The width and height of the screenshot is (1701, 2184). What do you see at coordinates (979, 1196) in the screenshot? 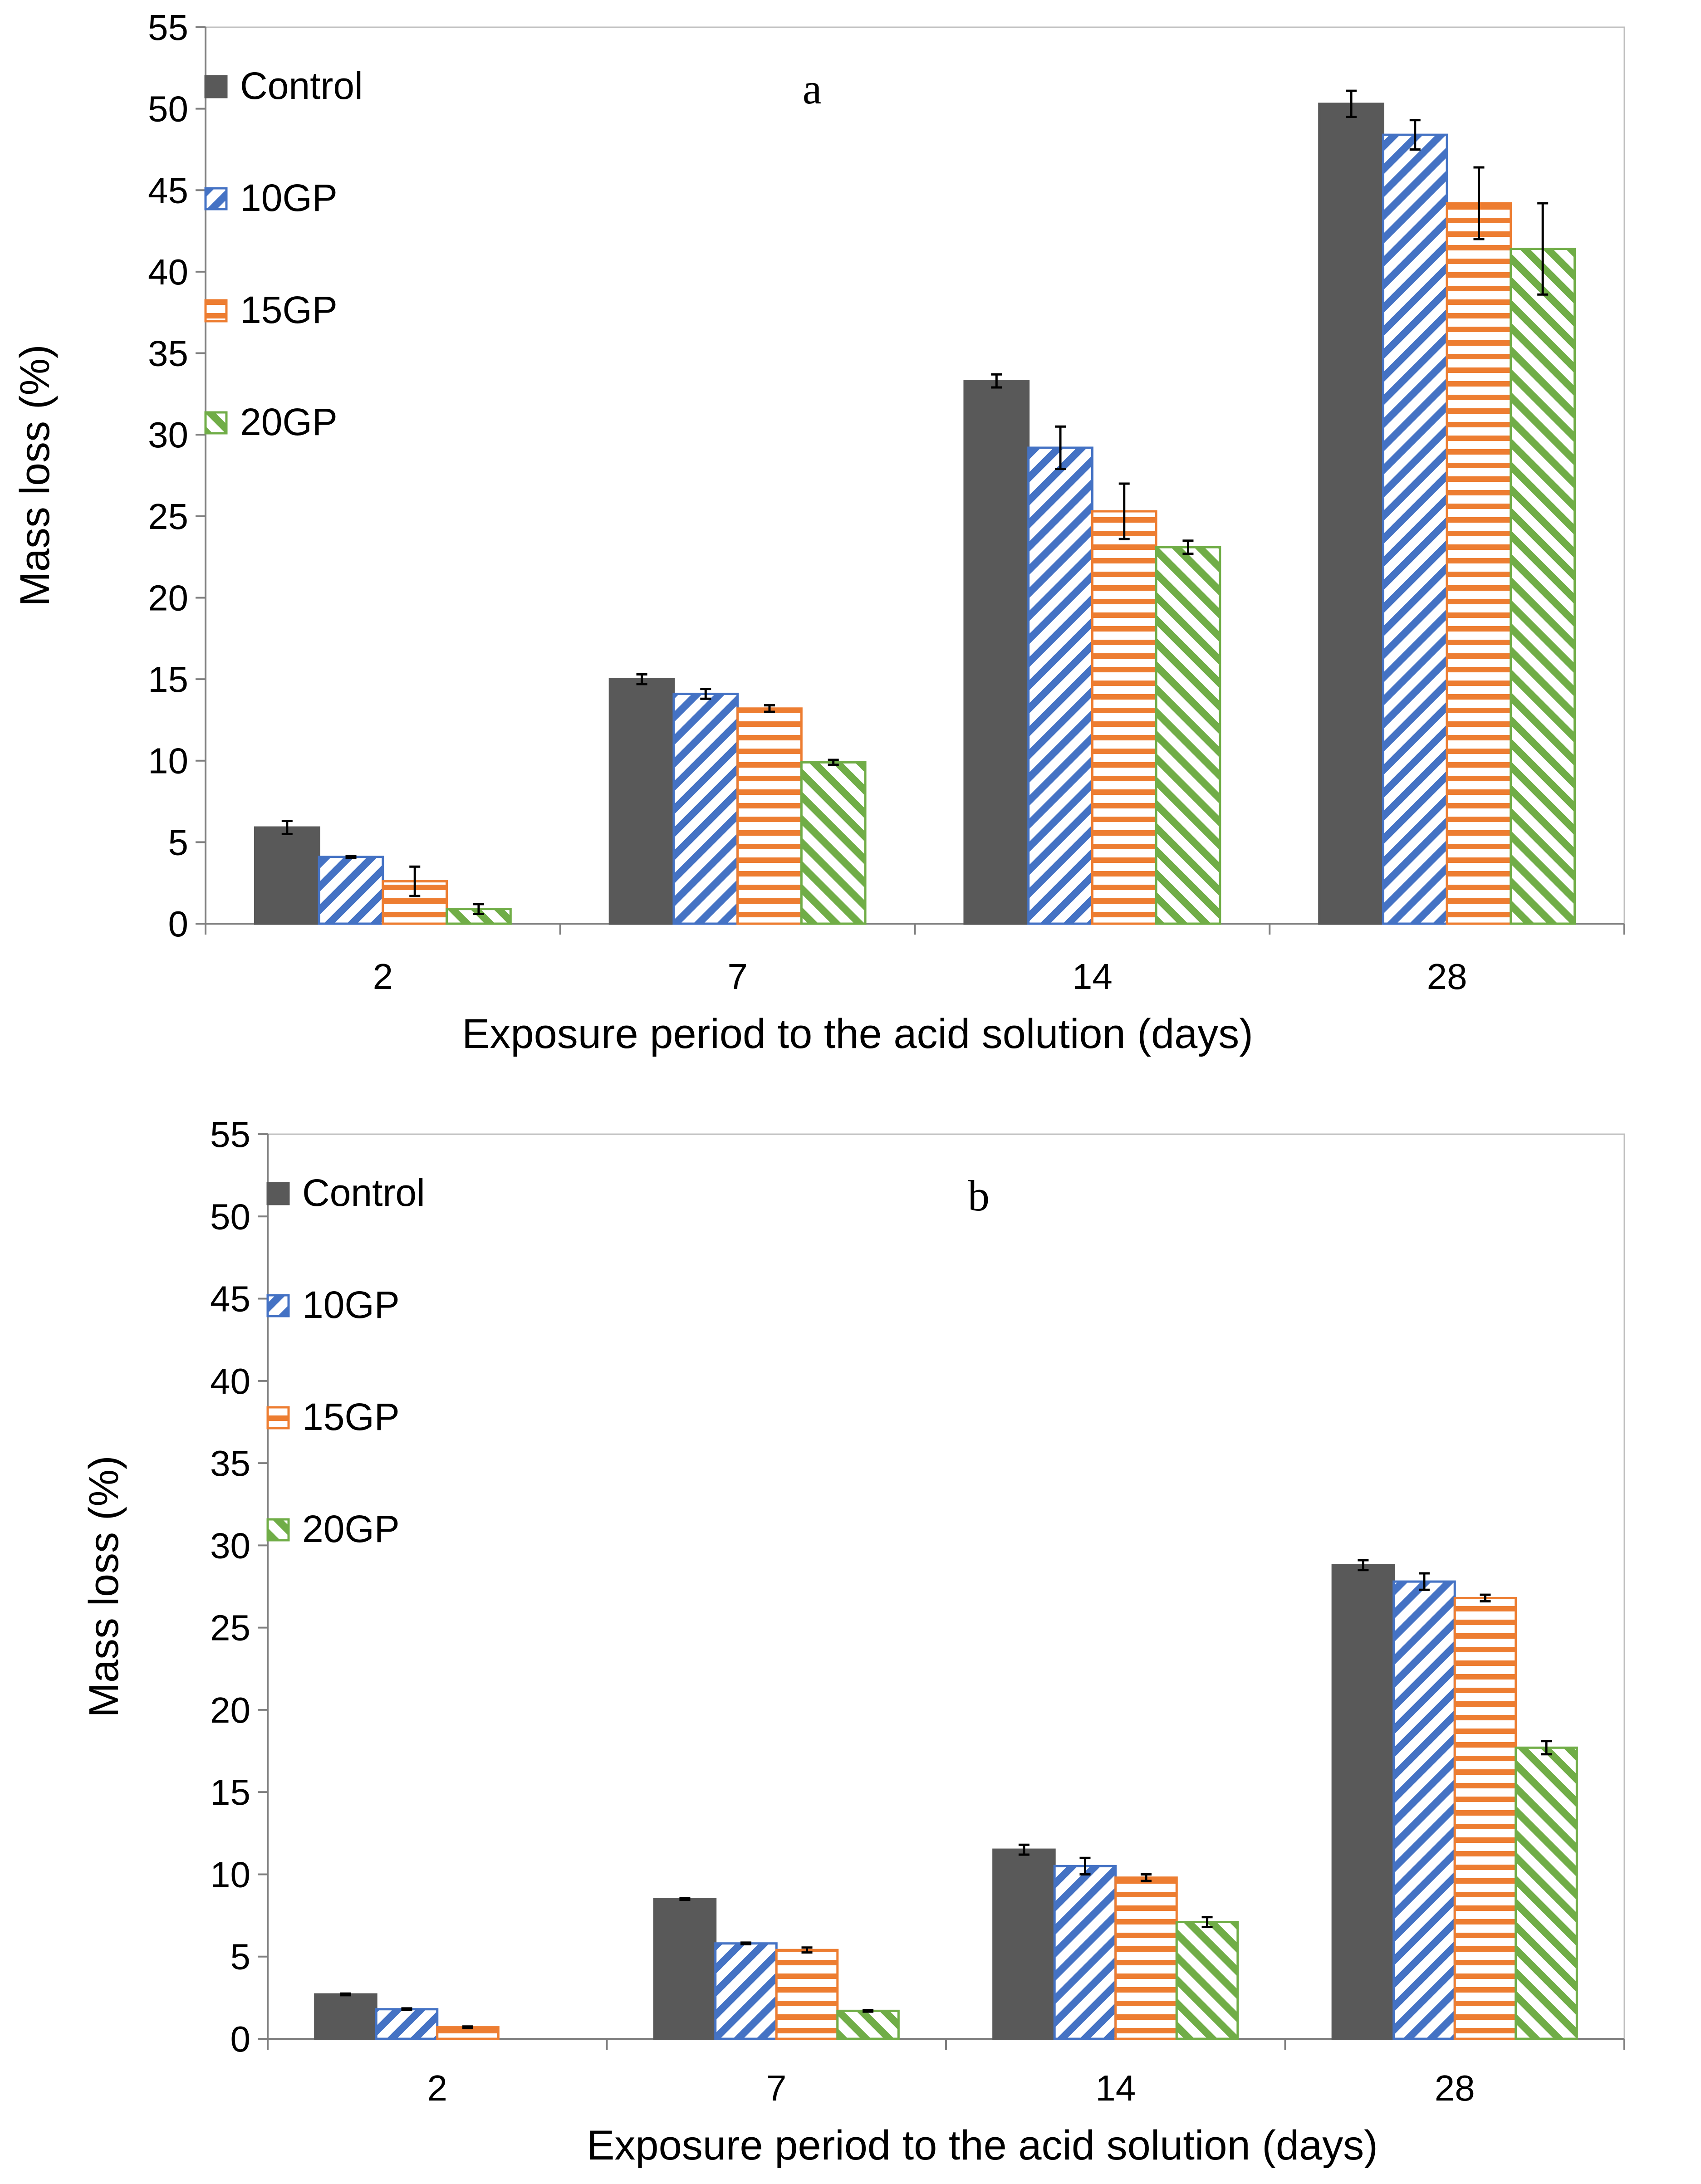
I see `panel-label: b` at bounding box center [979, 1196].